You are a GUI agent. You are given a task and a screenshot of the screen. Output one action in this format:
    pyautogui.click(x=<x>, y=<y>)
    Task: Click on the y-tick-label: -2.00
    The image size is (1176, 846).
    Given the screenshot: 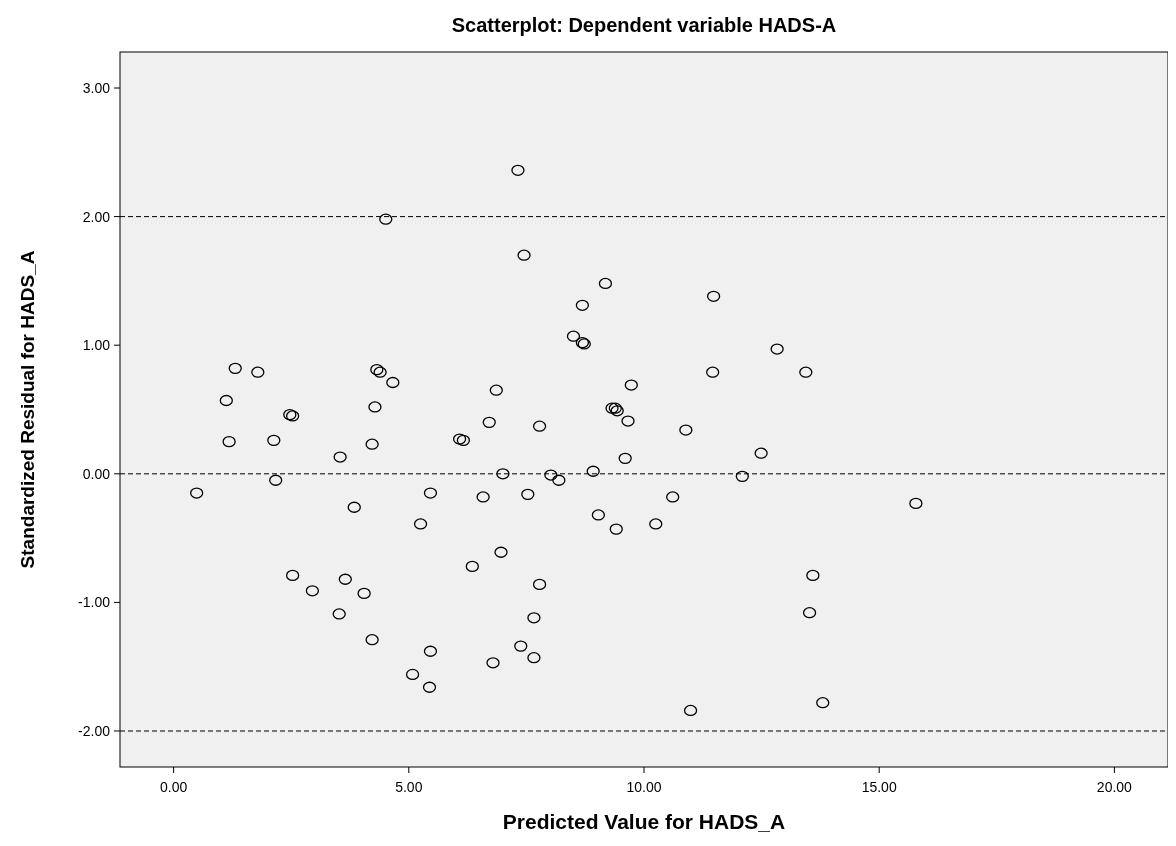 What is the action you would take?
    pyautogui.click(x=94, y=730)
    